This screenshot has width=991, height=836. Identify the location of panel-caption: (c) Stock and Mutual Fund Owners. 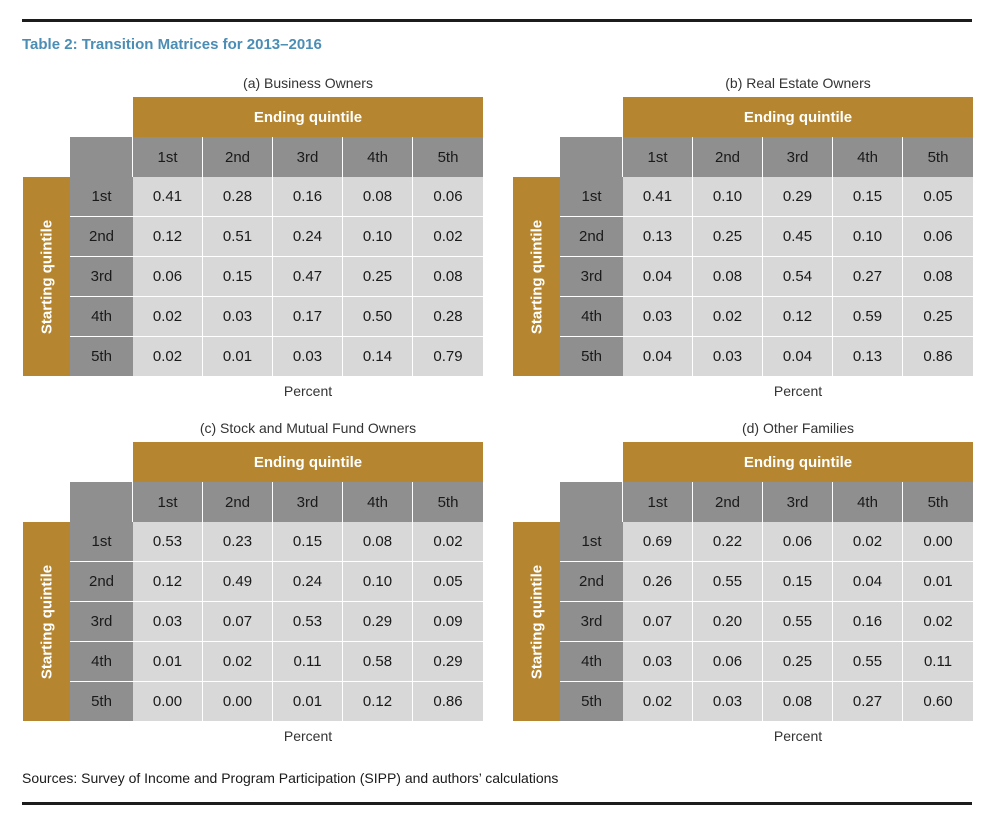
(308, 428).